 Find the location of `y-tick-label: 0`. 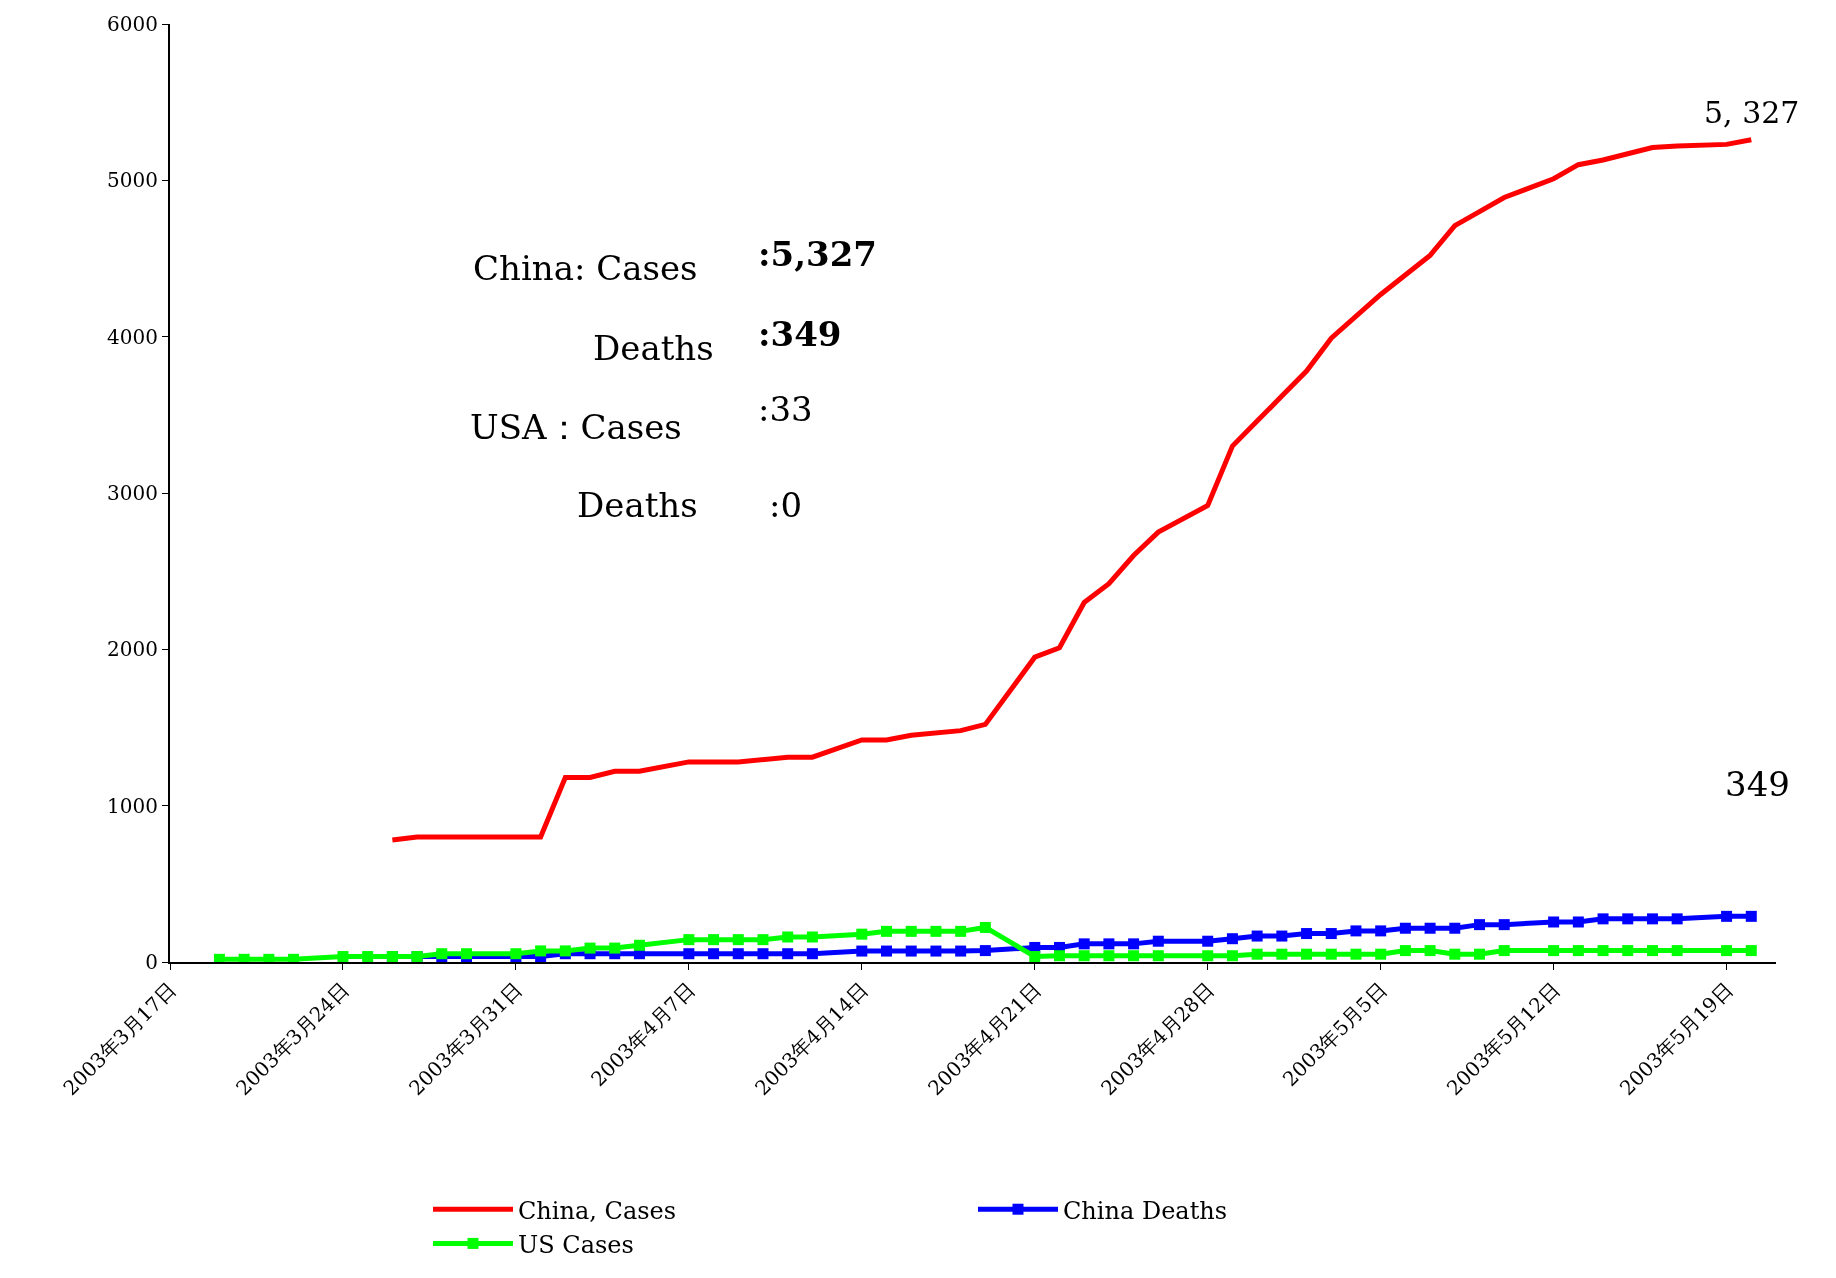

y-tick-label: 0 is located at coordinates (151, 962).